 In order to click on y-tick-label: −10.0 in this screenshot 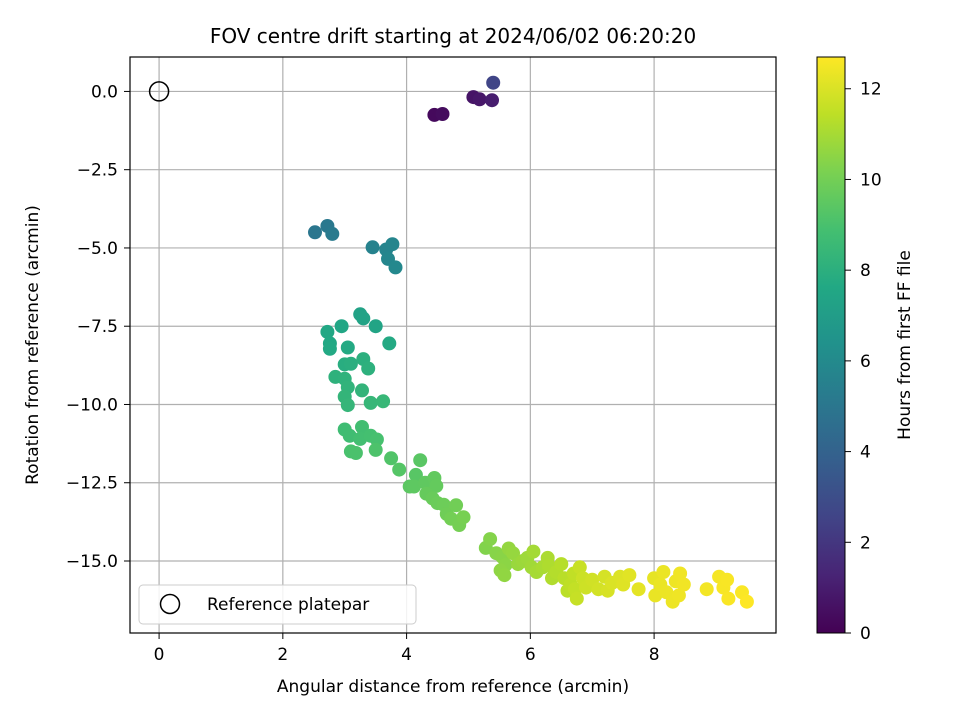, I will do `click(92, 405)`.